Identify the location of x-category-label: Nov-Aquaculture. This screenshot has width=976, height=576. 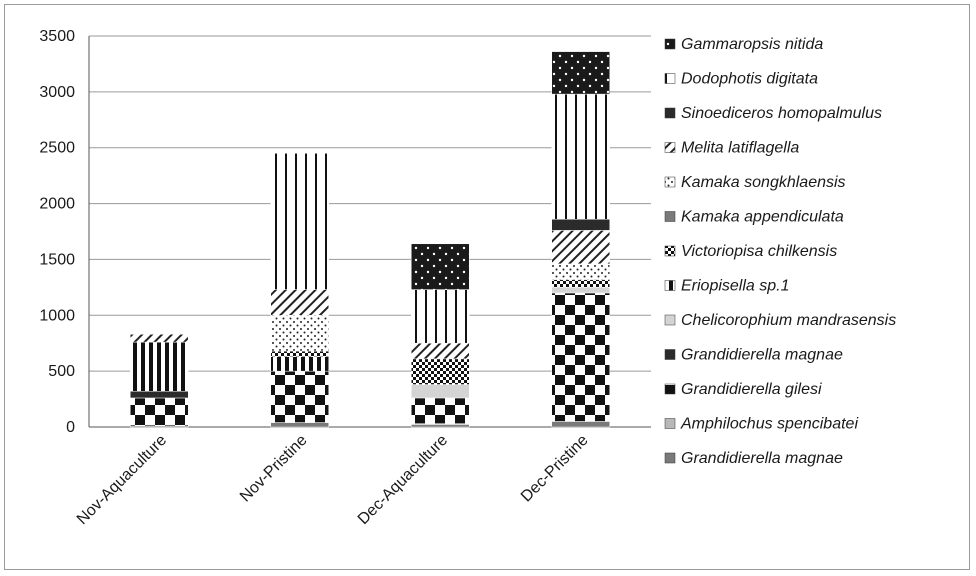
(122, 480).